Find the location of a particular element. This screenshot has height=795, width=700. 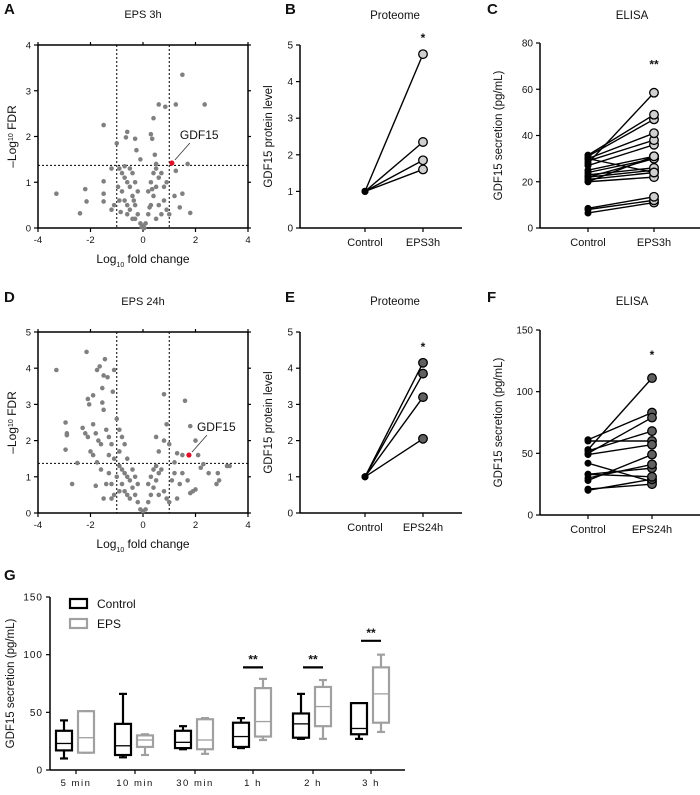

gdf15-label: GDF15 is located at coordinates (216, 427).